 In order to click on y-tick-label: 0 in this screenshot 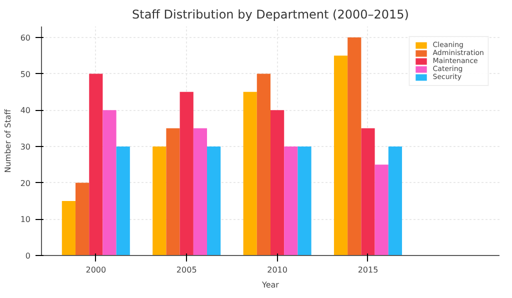, I will do `click(28, 256)`.